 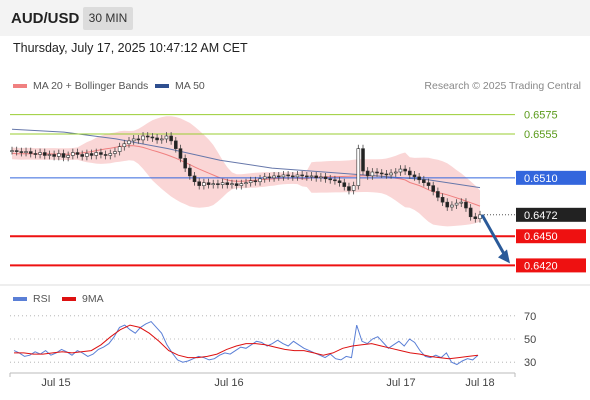 I want to click on rsi-line, so click(x=246, y=343).